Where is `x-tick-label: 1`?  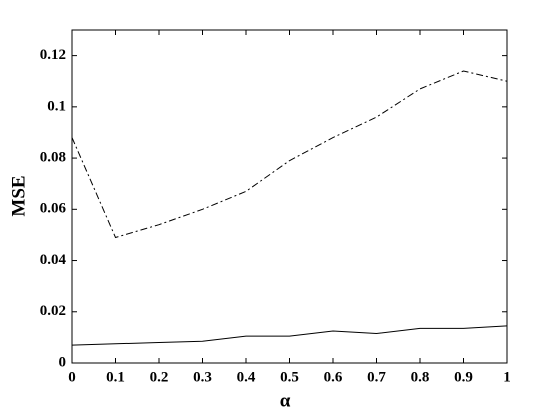
x-tick-label: 1 is located at coordinates (507, 377).